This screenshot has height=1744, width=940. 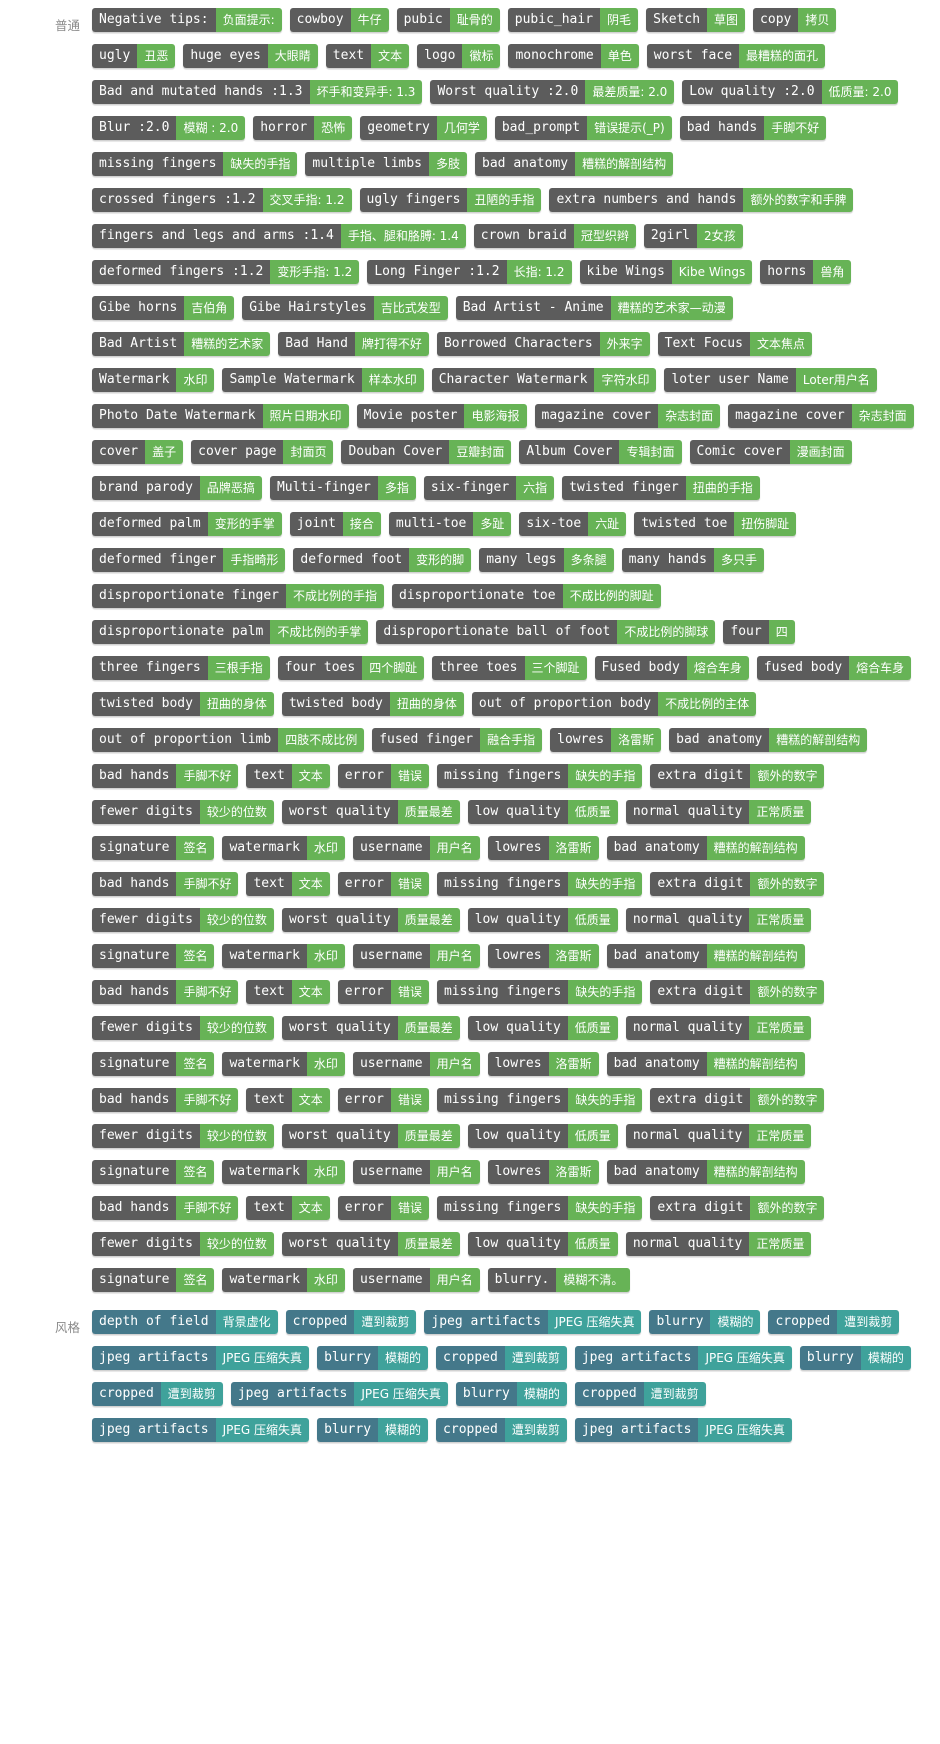 I want to click on prompt-tag: loter user Name Loter用户名, so click(x=770, y=380).